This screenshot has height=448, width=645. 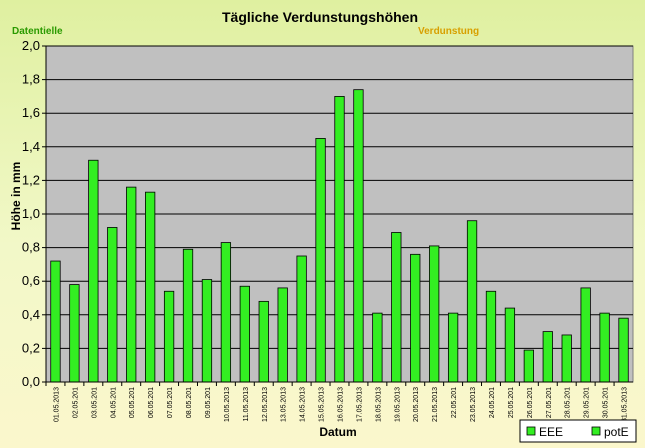 I want to click on y-tick-label: 1,8, so click(x=31, y=79).